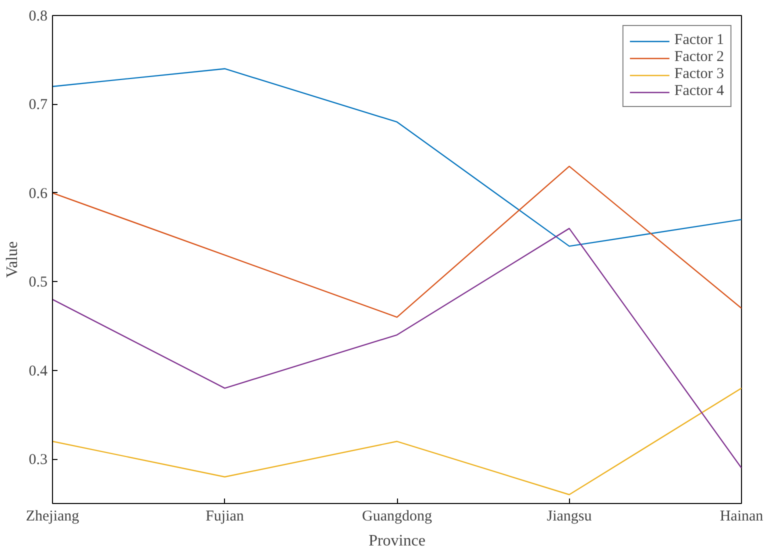 This screenshot has height=552, width=766. I want to click on legend-label: Factor 1, so click(699, 40).